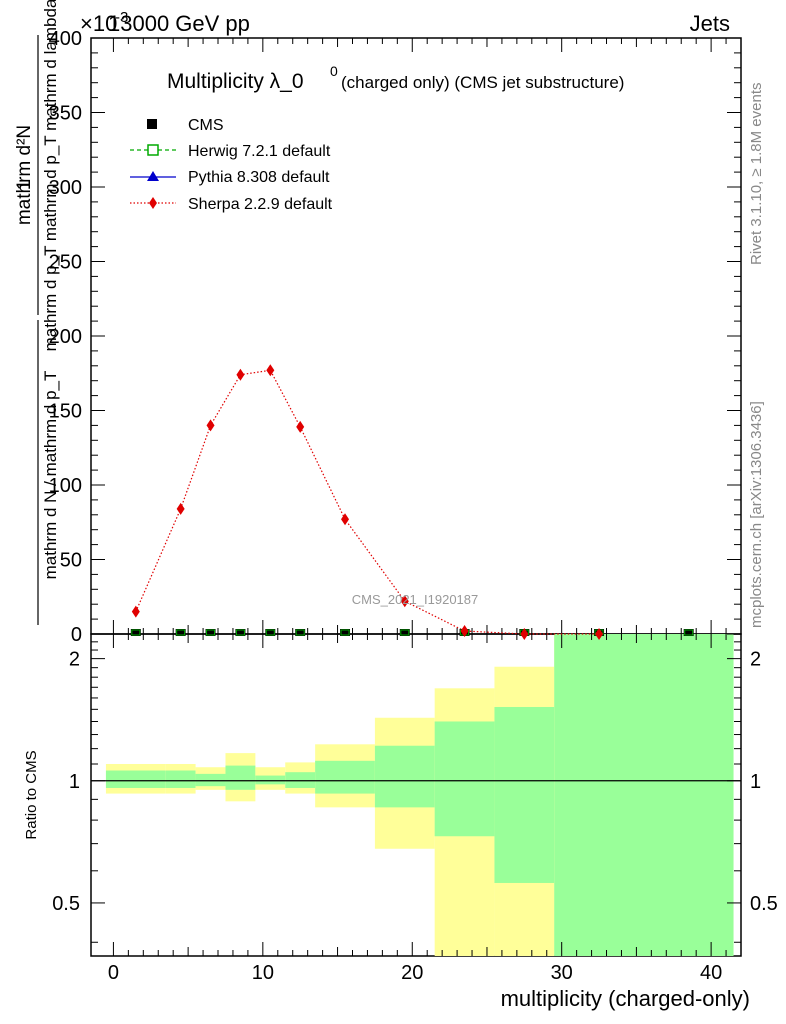 The height and width of the screenshot is (1024, 786). Describe the element at coordinates (206, 125) in the screenshot. I see `legend-label-cms: CMS` at that location.